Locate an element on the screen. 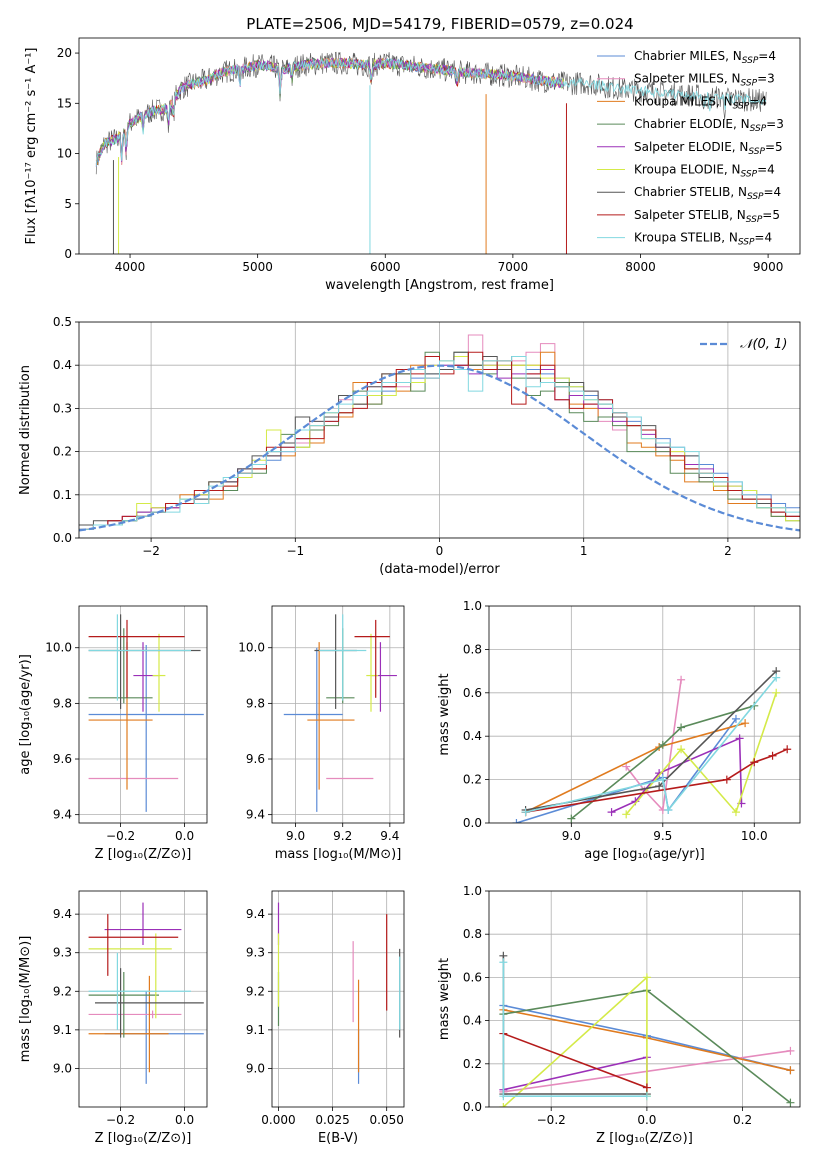  legend-label-kroupa_stelib: Kroupa STELIB, NSSP=4 is located at coordinates (703, 239).